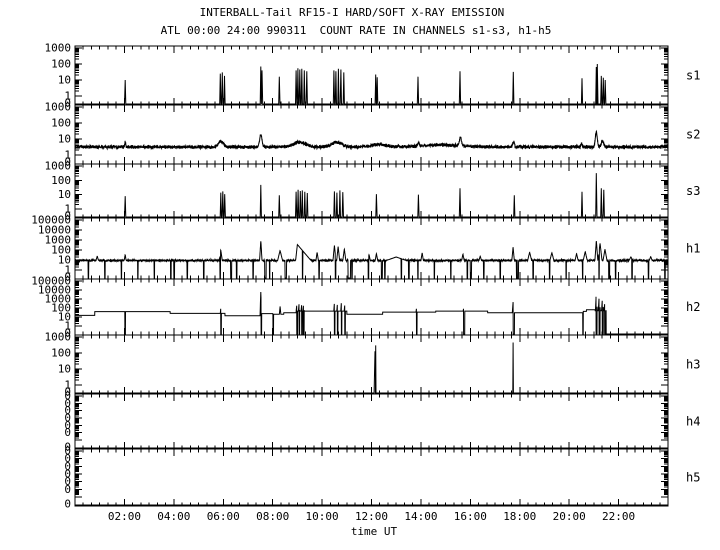 Image resolution: width=720 pixels, height=550 pixels. I want to click on series-h1, so click(371, 259).